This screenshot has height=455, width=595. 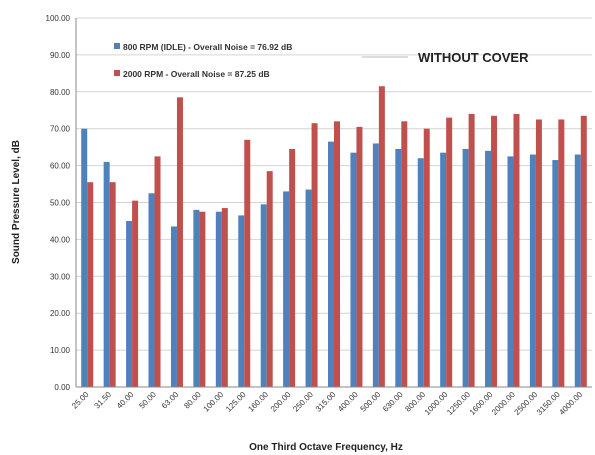 I want to click on x-tick-label: 2500.00, so click(x=526, y=403).